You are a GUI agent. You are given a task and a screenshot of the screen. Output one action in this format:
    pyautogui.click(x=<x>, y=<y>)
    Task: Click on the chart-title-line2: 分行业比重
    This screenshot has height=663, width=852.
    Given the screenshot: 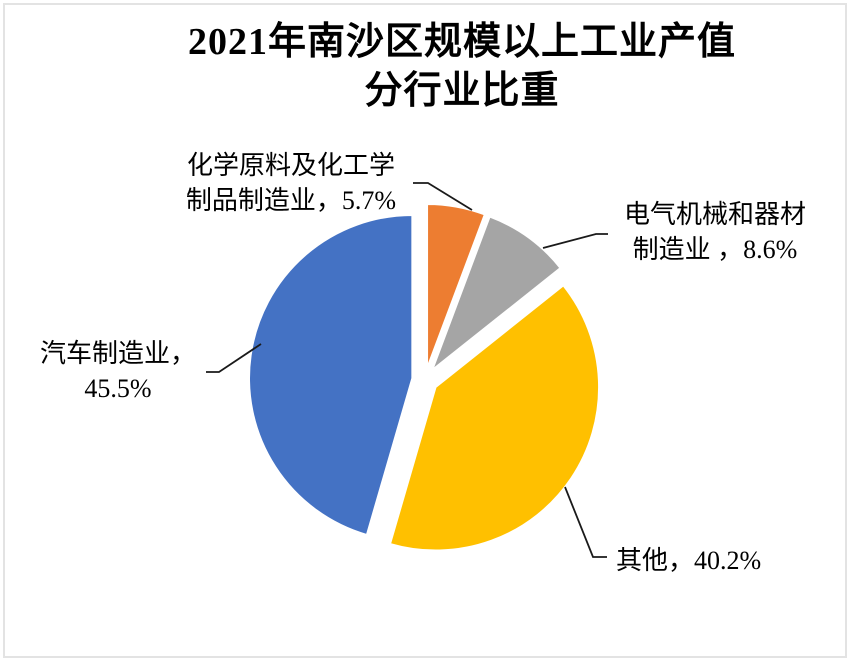 What is the action you would take?
    pyautogui.click(x=462, y=91)
    